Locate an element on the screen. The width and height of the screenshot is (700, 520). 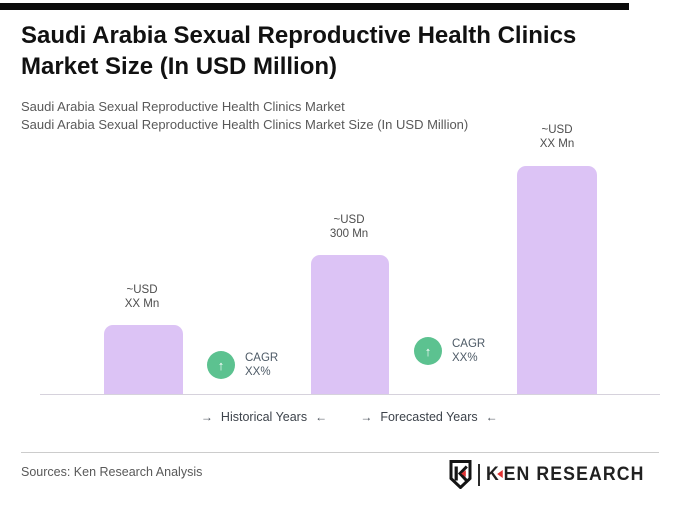
x-span-forecasted-years: → Forecasted Years ← is located at coordinates (429, 417).